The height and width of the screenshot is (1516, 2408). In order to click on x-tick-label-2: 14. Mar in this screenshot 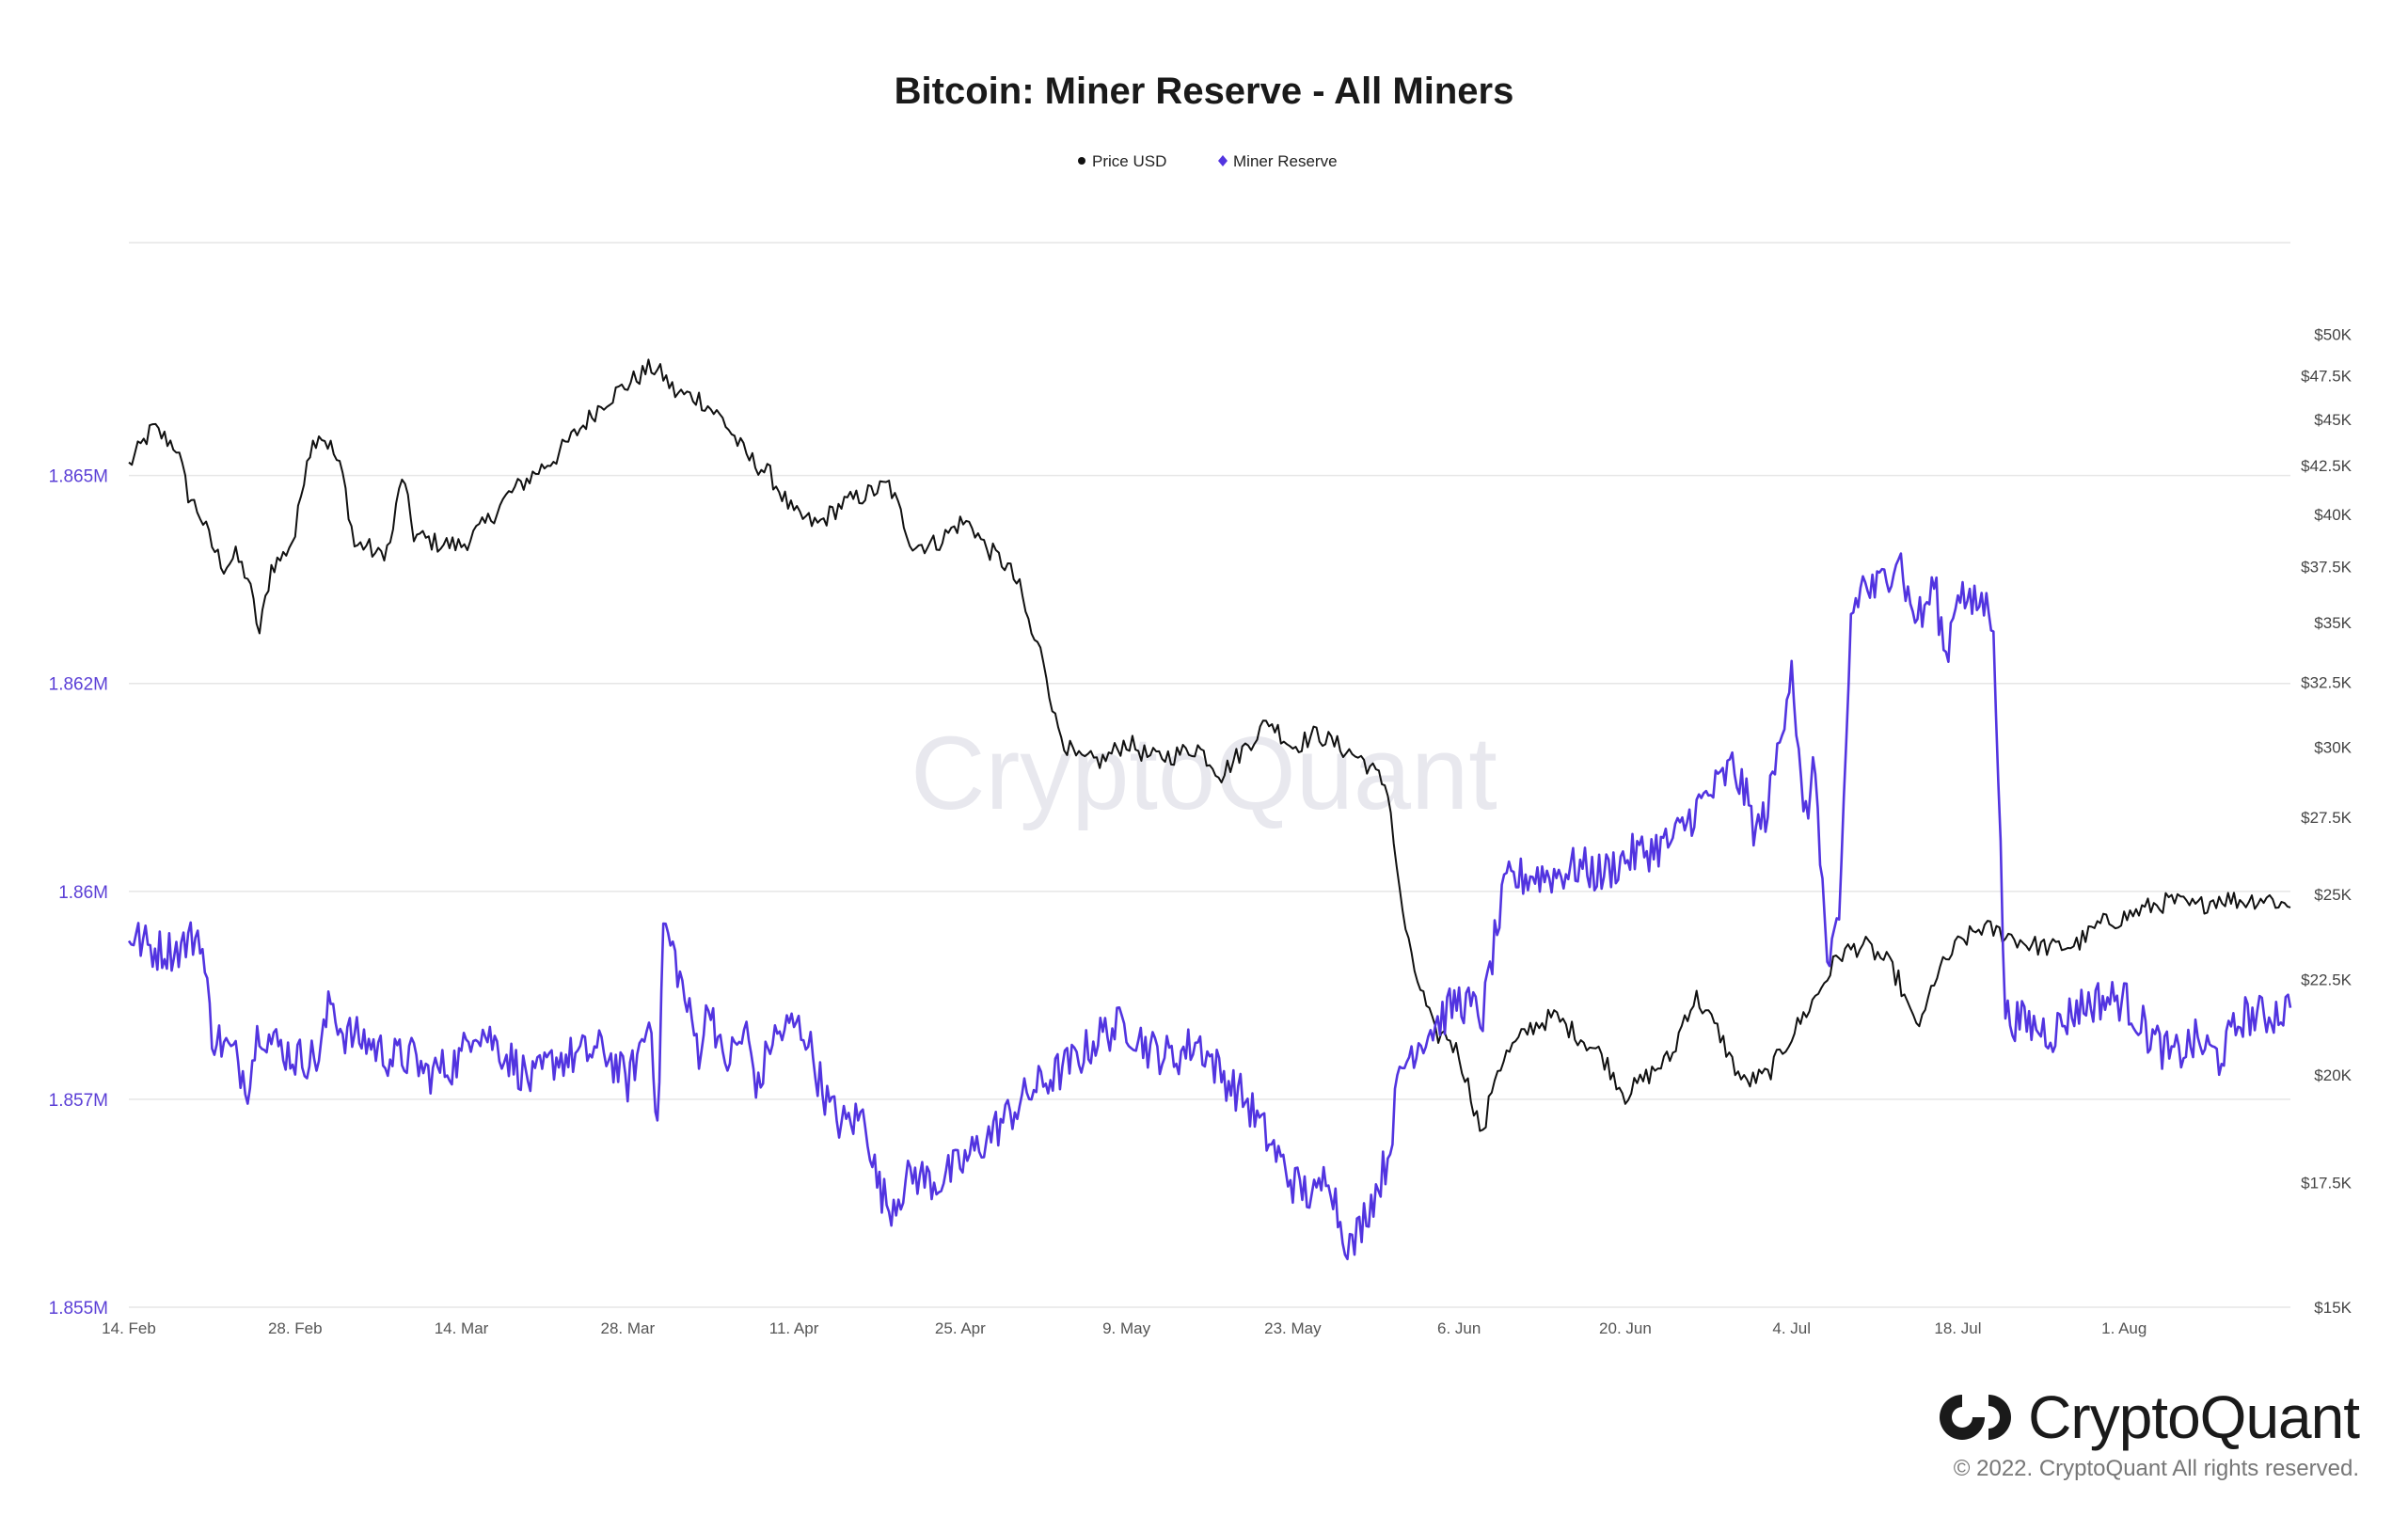, I will do `click(462, 1328)`.